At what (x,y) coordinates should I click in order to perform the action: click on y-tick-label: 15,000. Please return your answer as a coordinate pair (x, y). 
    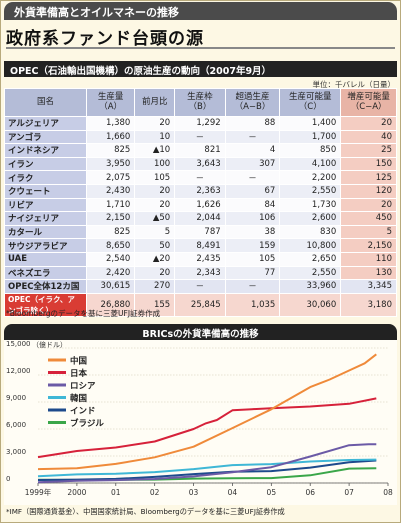
    Looking at the image, I should click on (18, 344).